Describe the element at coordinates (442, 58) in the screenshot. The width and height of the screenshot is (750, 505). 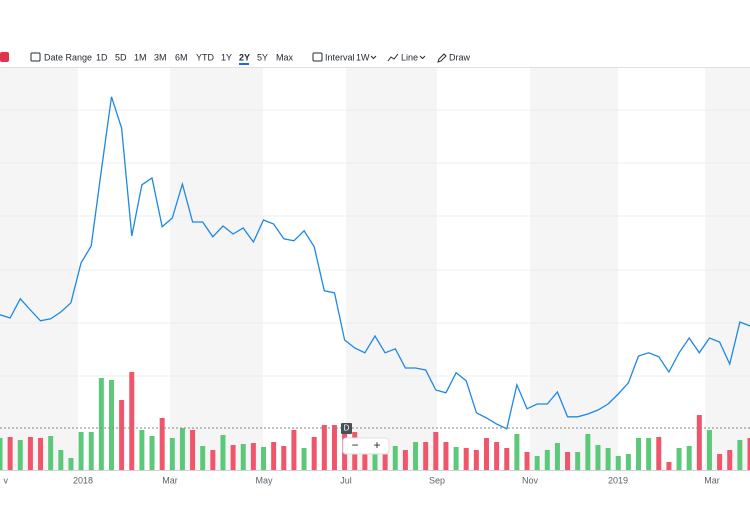
I see `pencil-icon` at that location.